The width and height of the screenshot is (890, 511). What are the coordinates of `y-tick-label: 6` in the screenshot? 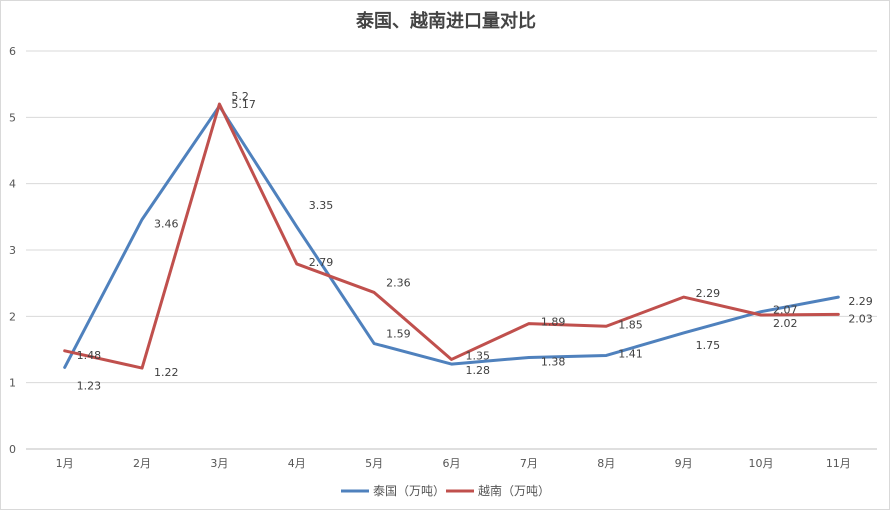 It's located at (12, 51).